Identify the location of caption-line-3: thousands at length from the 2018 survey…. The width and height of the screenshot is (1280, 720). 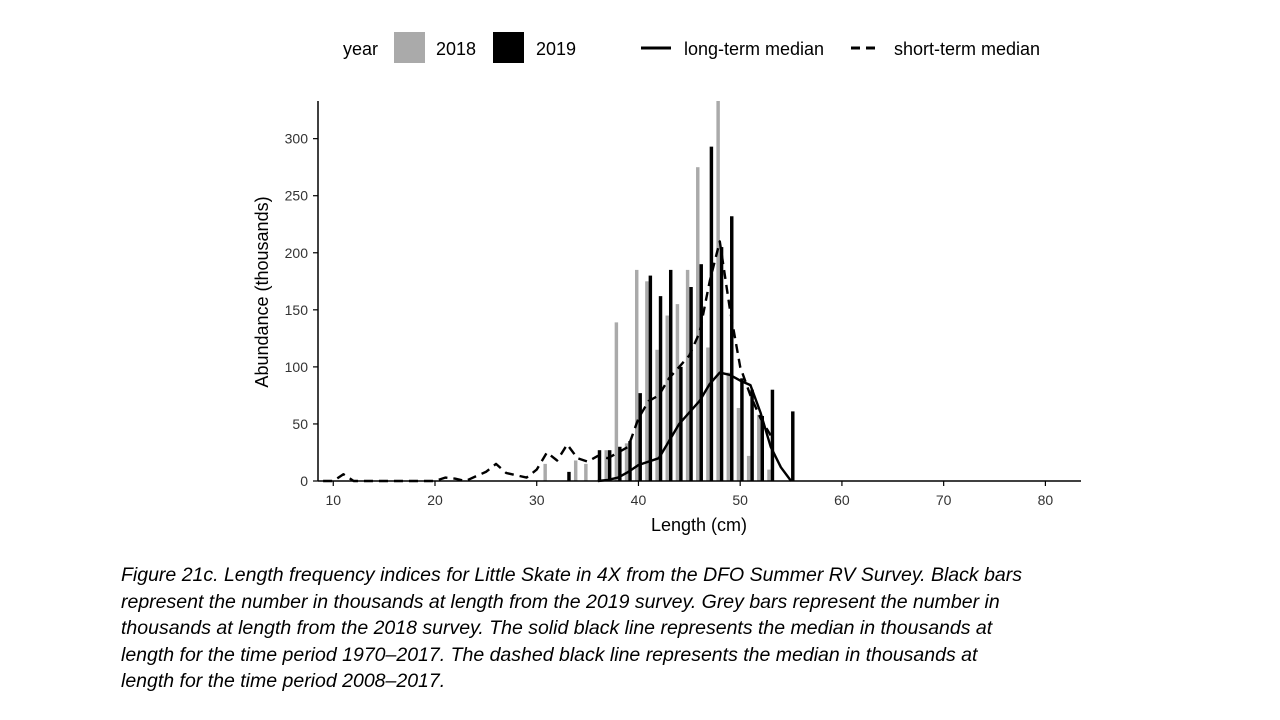
(557, 628).